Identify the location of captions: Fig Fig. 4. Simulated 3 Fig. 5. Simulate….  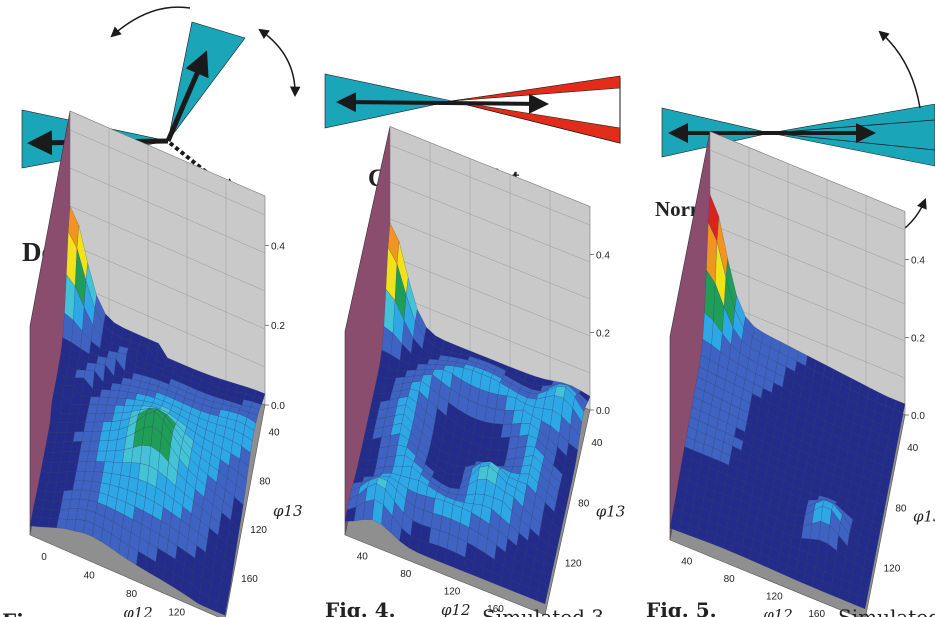
(468, 607).